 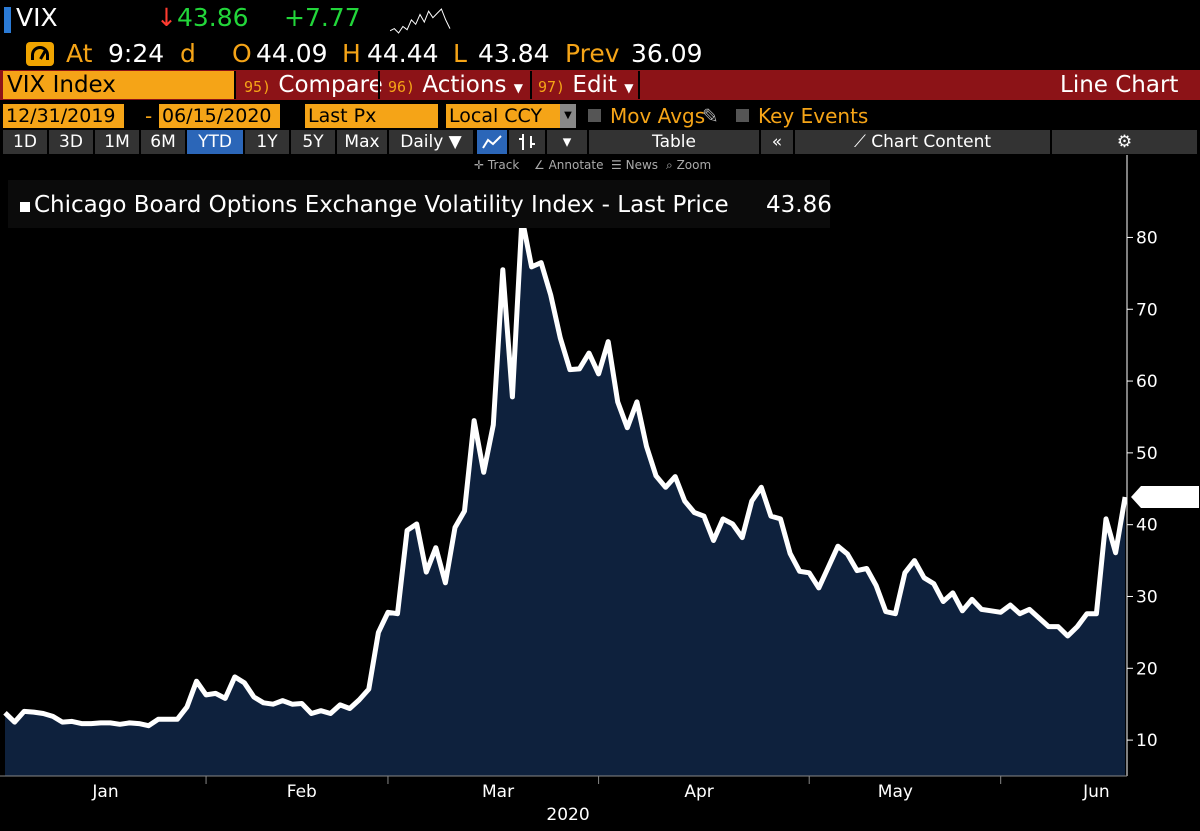 I want to click on edit-button: 97) Edit ▼, so click(x=588, y=85).